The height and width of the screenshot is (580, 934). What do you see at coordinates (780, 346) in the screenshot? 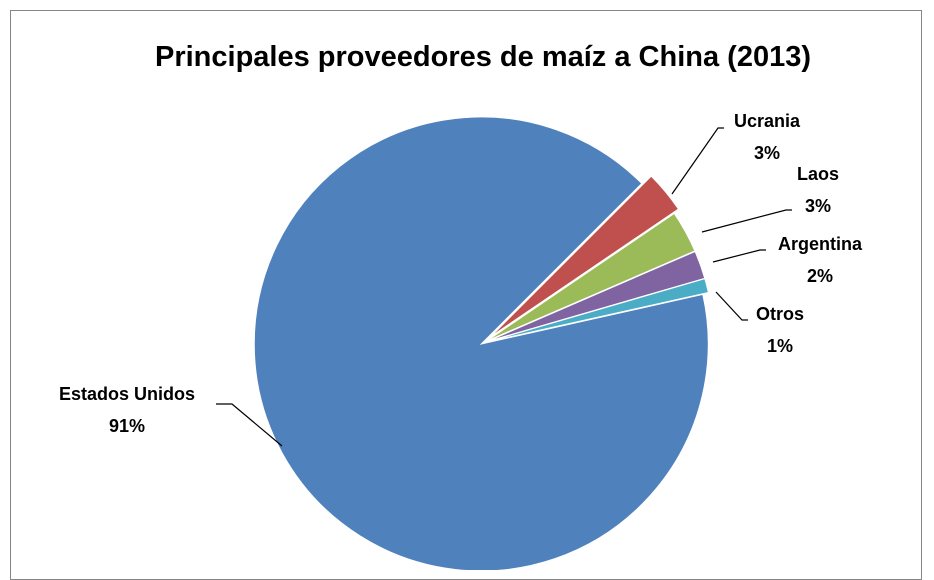
I see `slice-value-label: 1%` at bounding box center [780, 346].